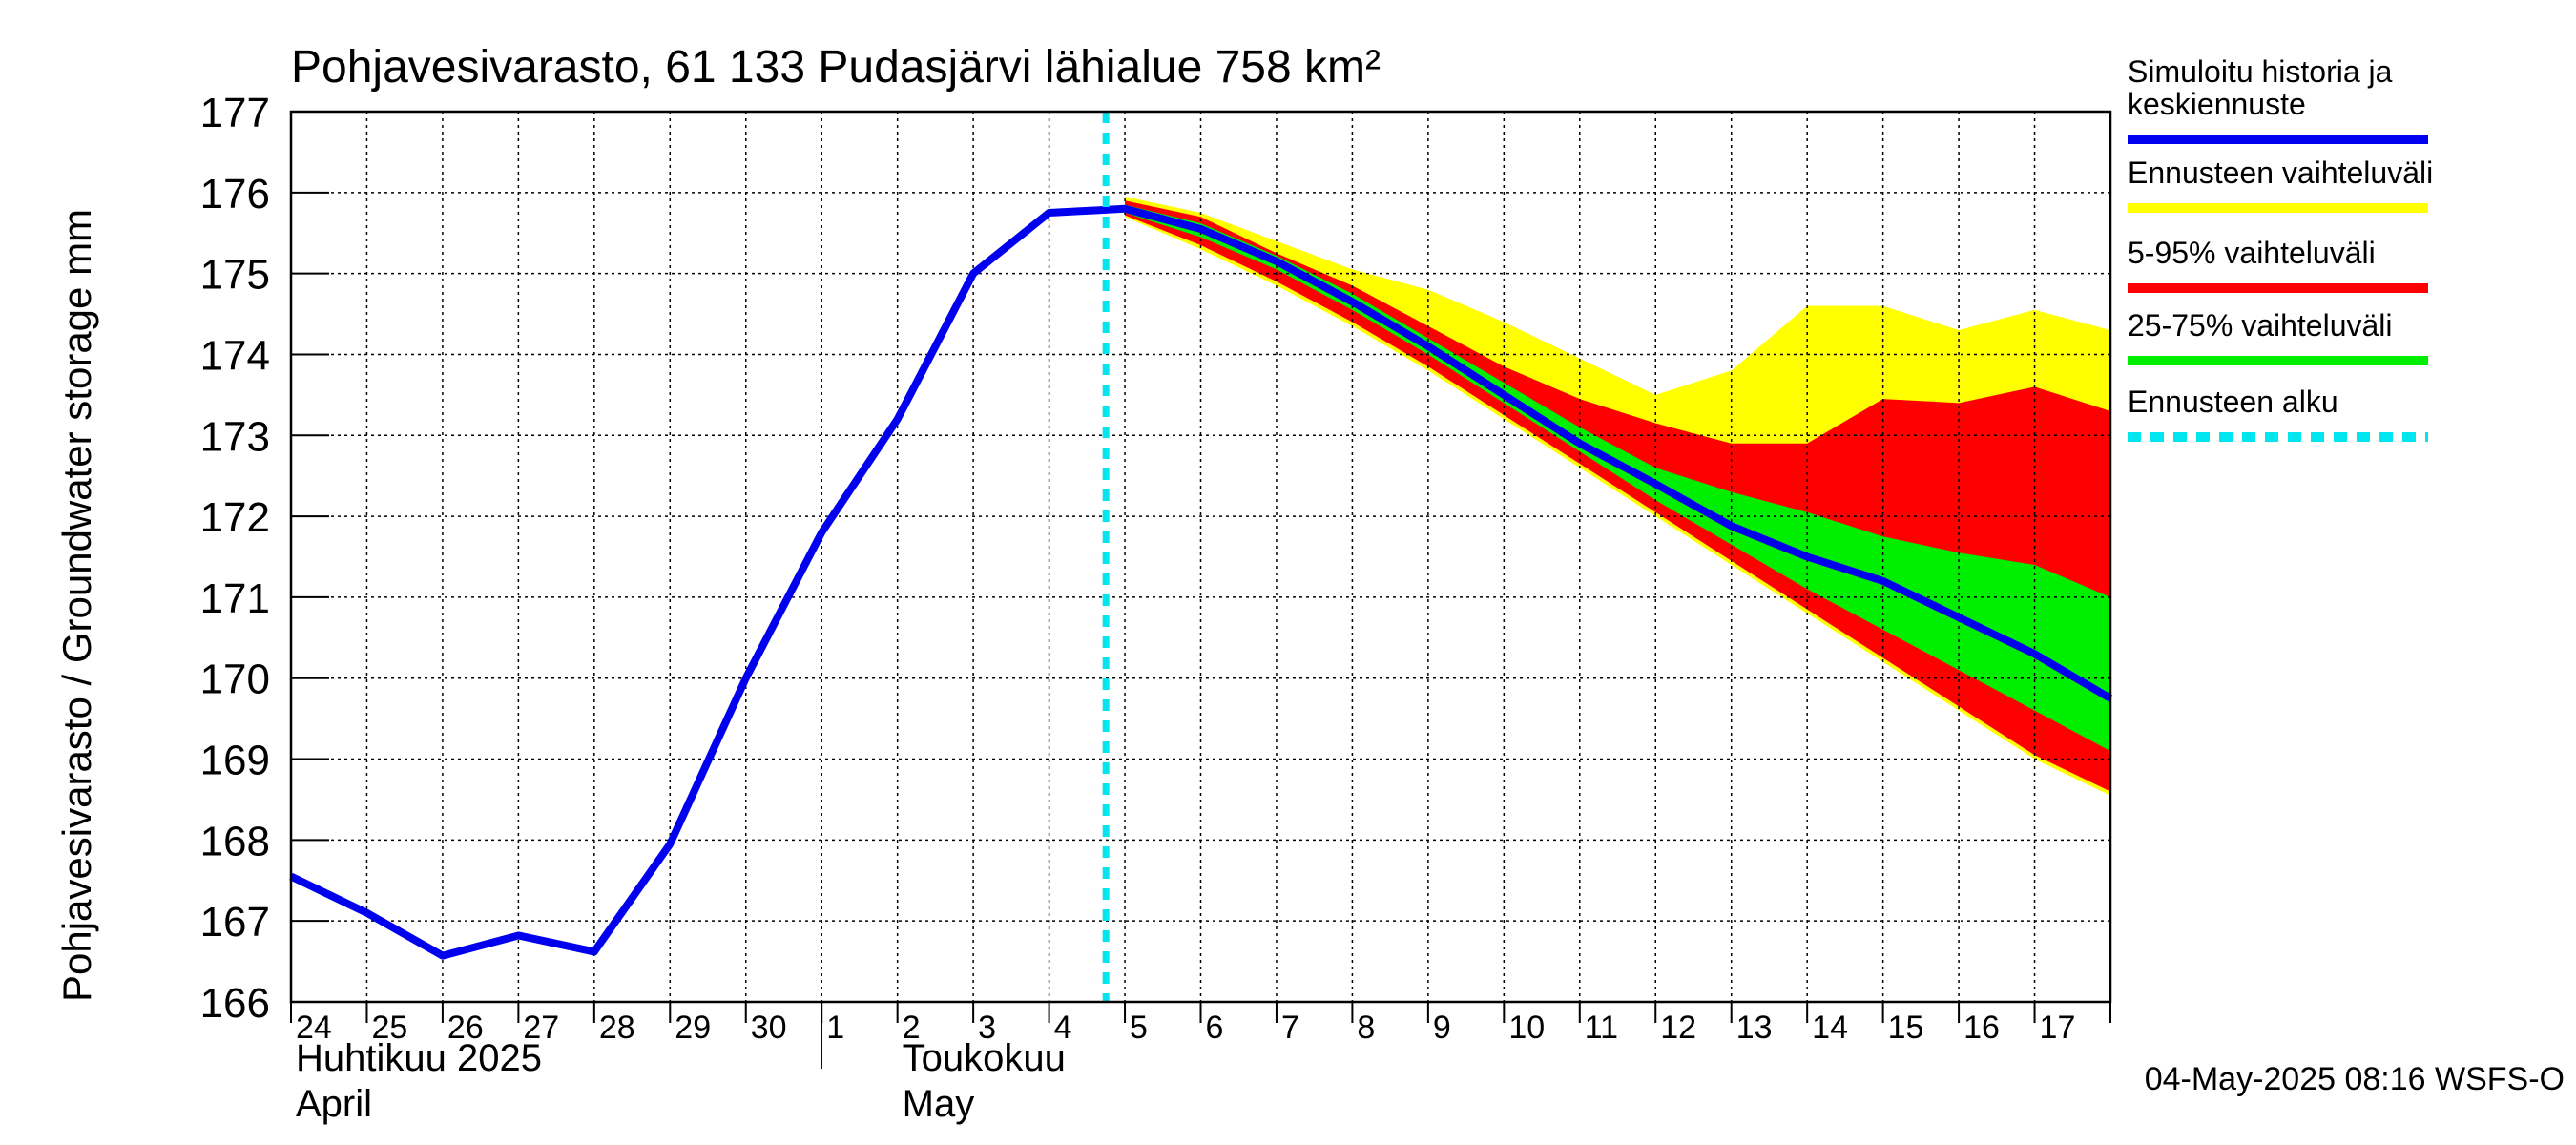  What do you see at coordinates (939, 1104) in the screenshot?
I see `month-label-english: May` at bounding box center [939, 1104].